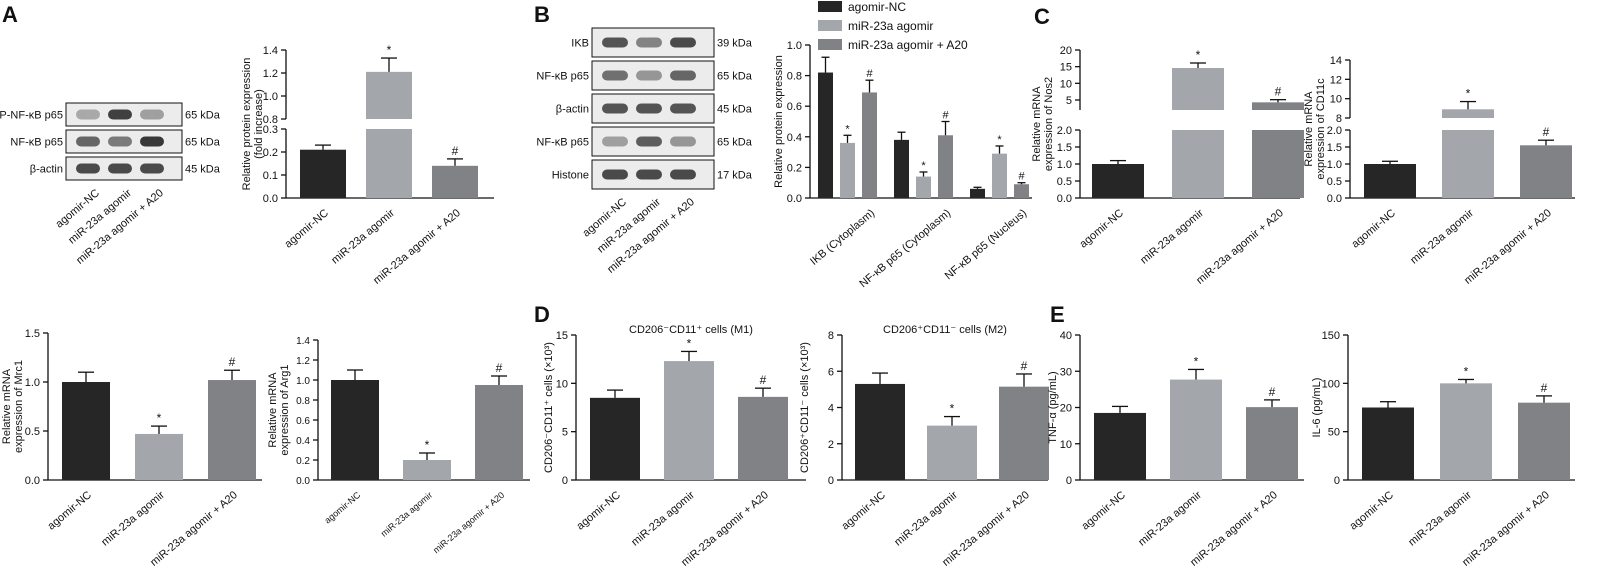 The image size is (1606, 588). What do you see at coordinates (270, 176) in the screenshot?
I see `y-tick-label: 0.1` at bounding box center [270, 176].